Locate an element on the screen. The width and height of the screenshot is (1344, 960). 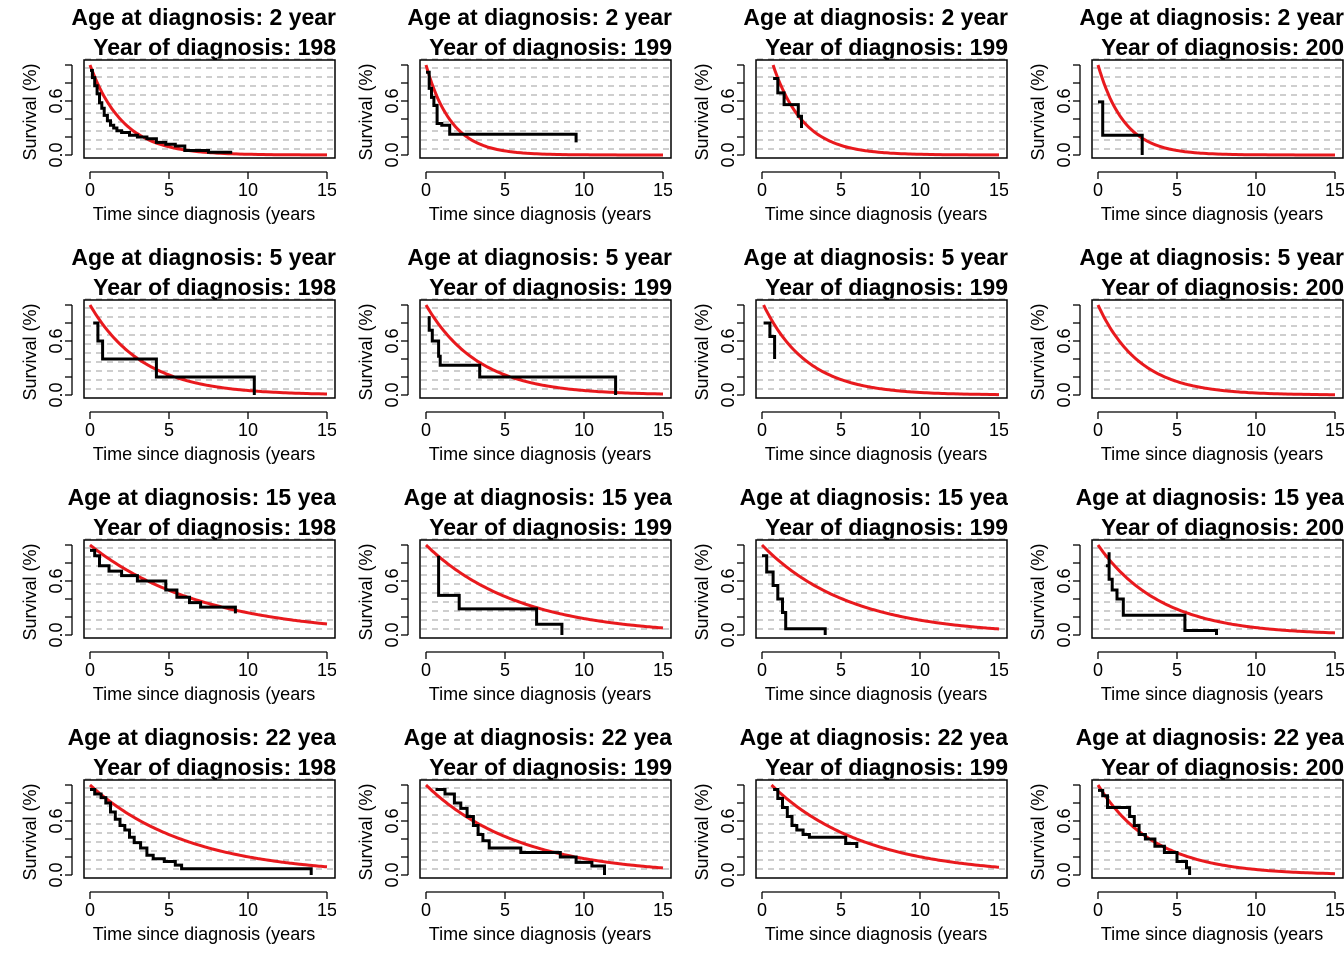
chart-title-year: Year of diagnosis: 200 is located at coordinates (1222, 287).